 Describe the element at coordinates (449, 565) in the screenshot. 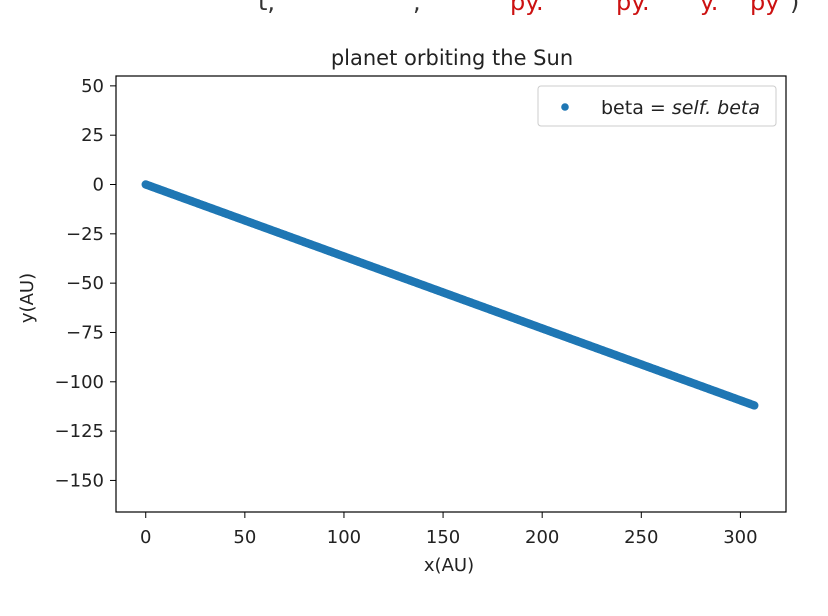

I see `x-axis-label: x(AU)` at that location.